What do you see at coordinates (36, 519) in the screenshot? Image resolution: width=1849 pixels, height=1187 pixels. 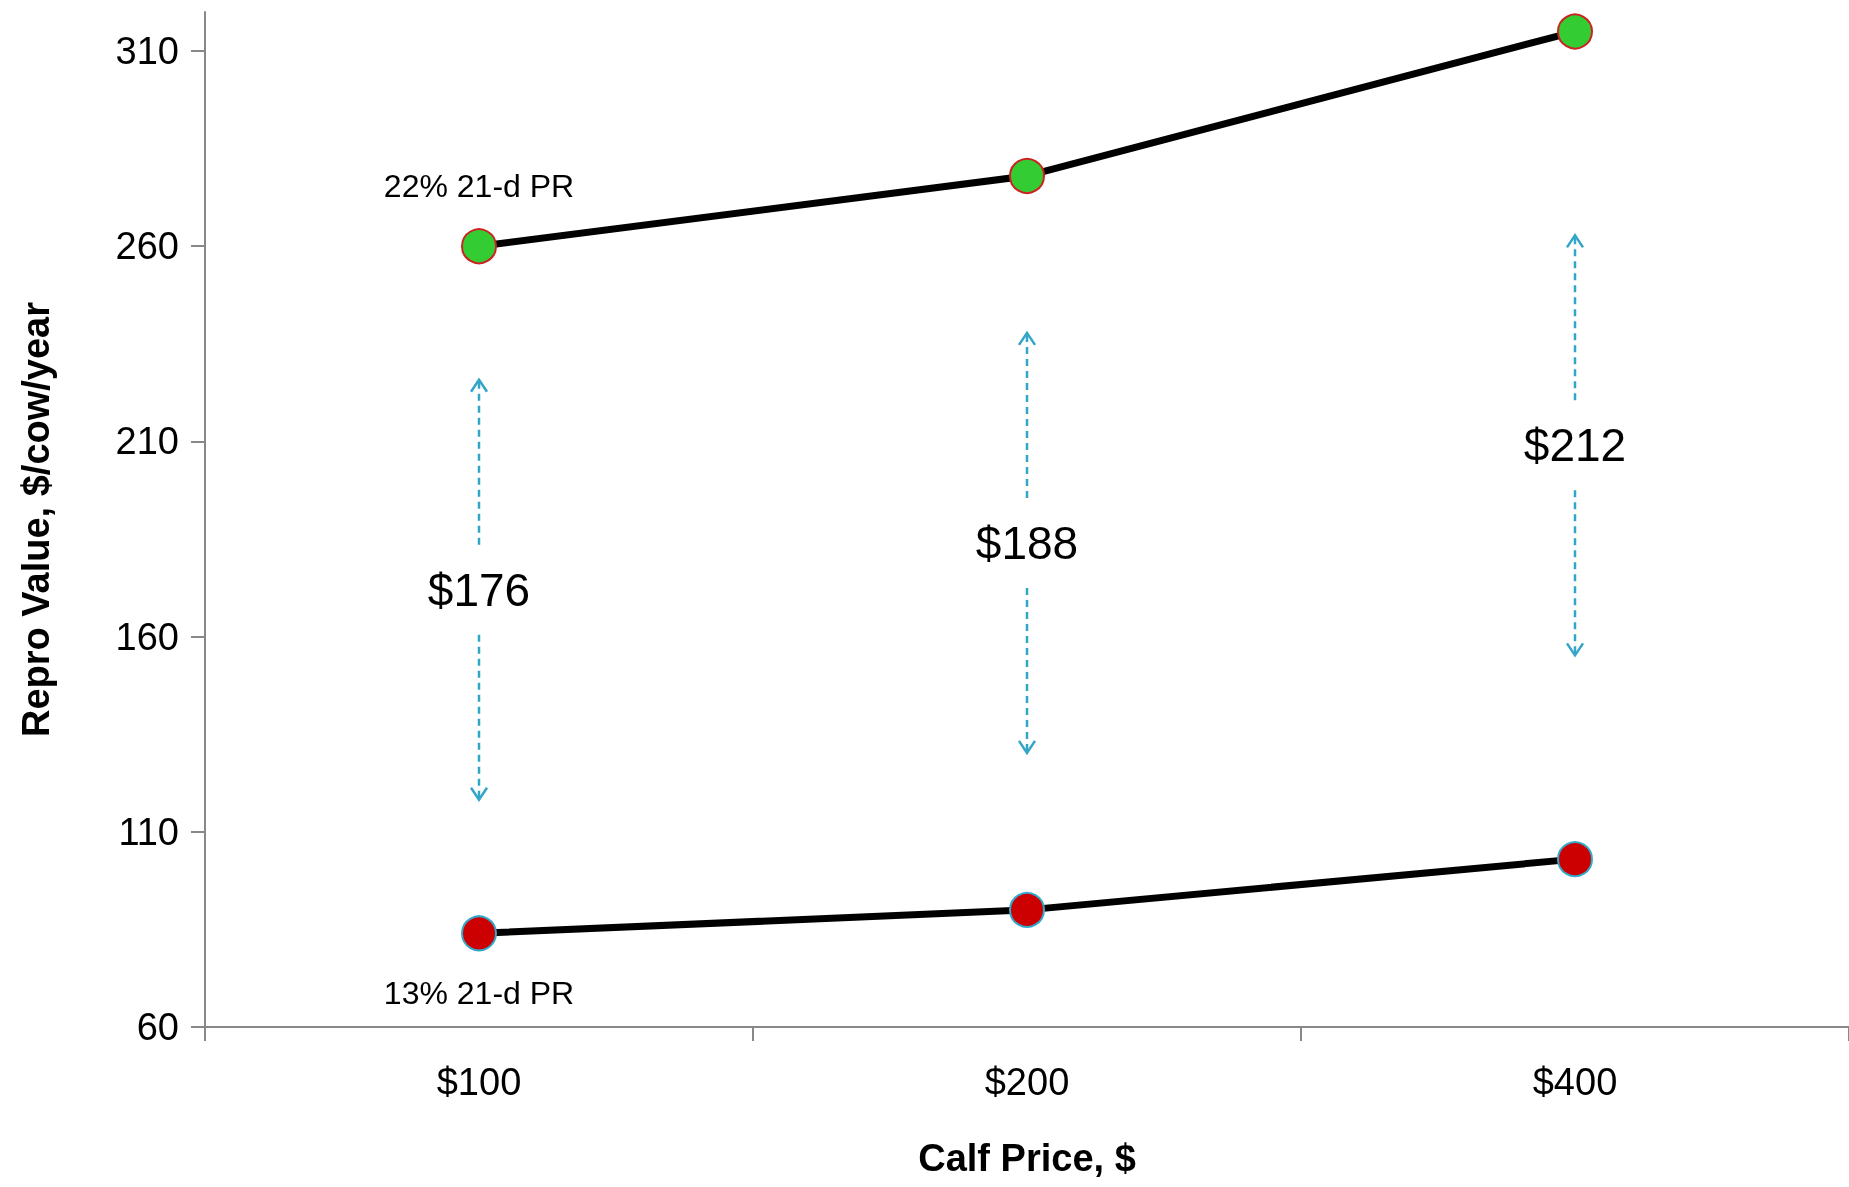 I see `y-axis-title: Repro Value, $/cow/year` at bounding box center [36, 519].